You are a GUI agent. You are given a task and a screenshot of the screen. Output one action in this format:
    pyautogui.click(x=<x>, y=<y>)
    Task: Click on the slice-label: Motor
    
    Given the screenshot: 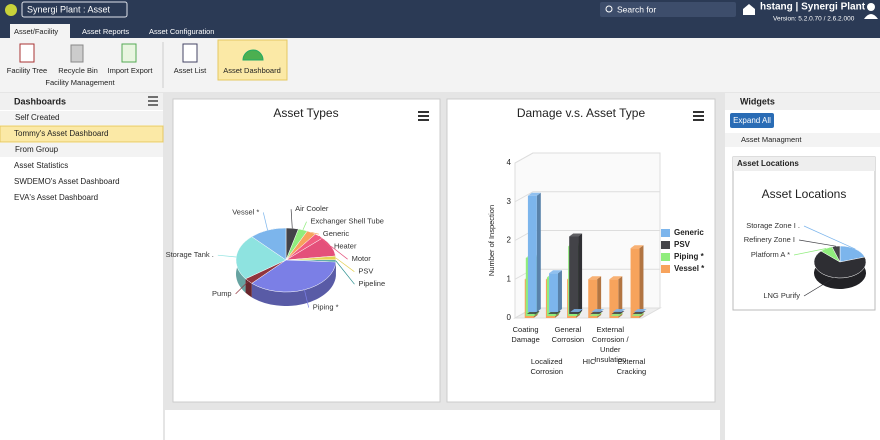 What is the action you would take?
    pyautogui.click(x=362, y=258)
    